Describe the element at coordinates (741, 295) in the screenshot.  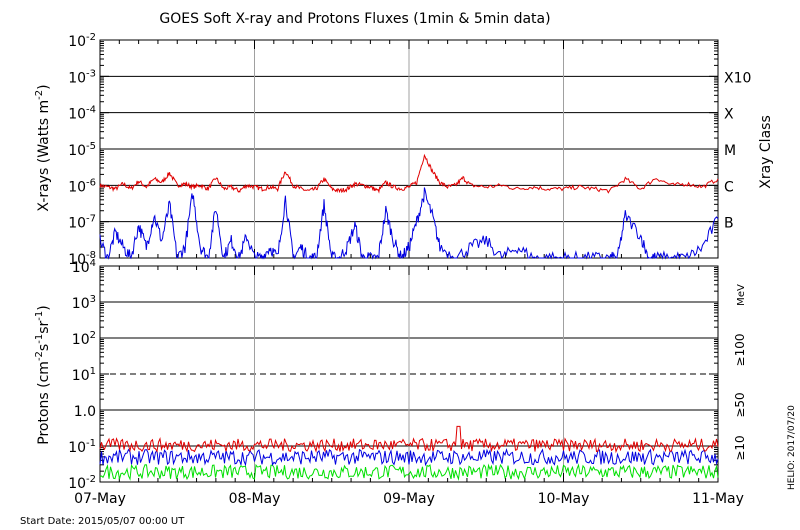
I see `energy-unit-label: MeV` at that location.